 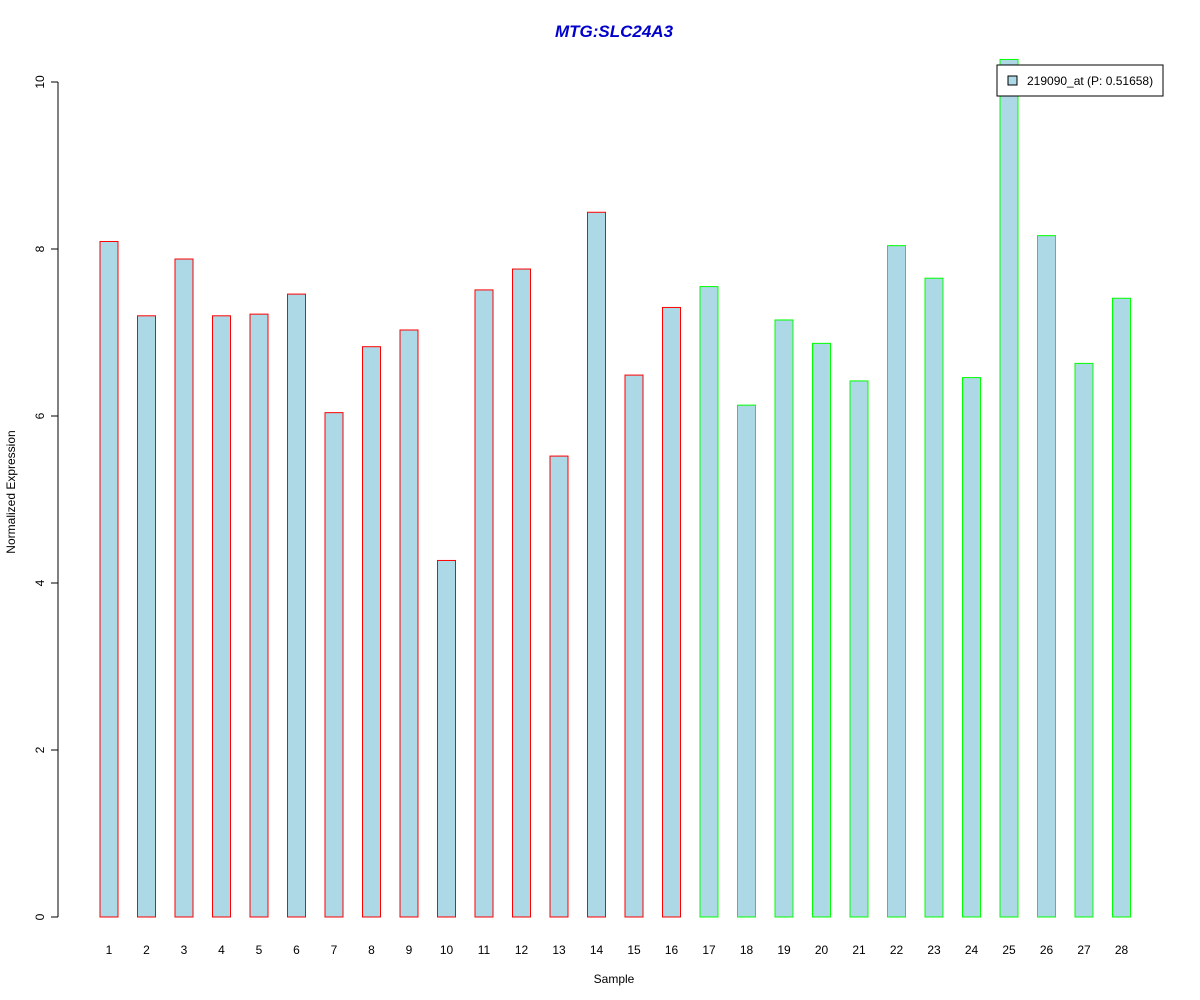 I want to click on y-tick-label: 6, so click(x=40, y=415).